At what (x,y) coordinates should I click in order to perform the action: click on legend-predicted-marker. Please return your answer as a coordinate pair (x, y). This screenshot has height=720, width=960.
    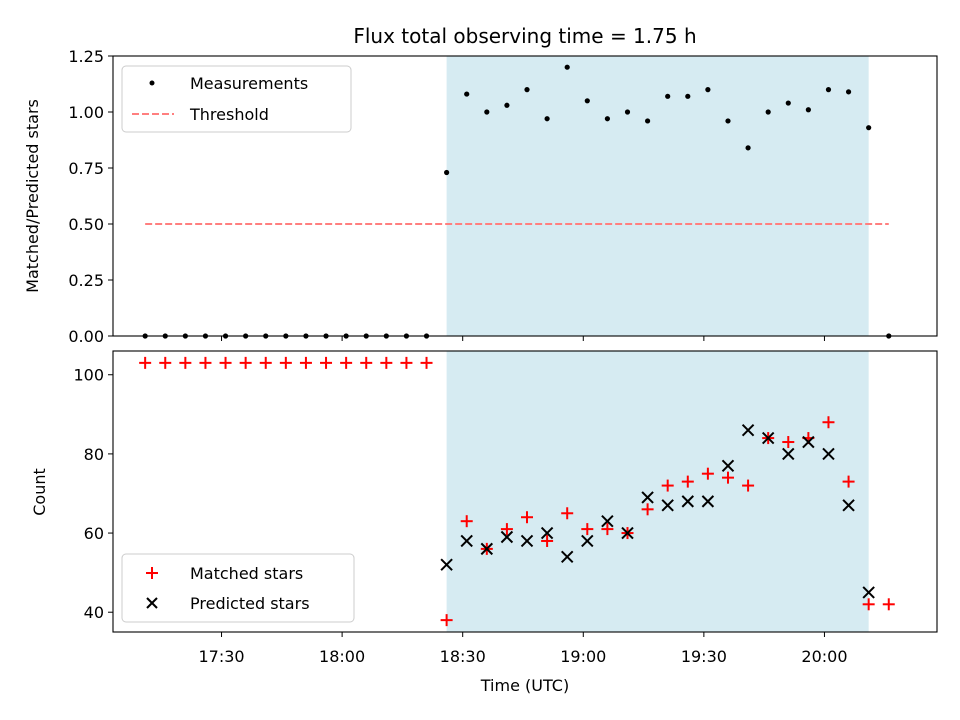
    Looking at the image, I should click on (152, 603).